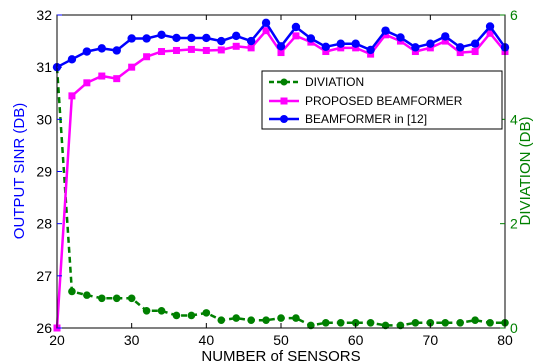  What do you see at coordinates (366, 119) in the screenshot?
I see `legend-label-beamformer12: BEAMFORMER in [12]` at bounding box center [366, 119].